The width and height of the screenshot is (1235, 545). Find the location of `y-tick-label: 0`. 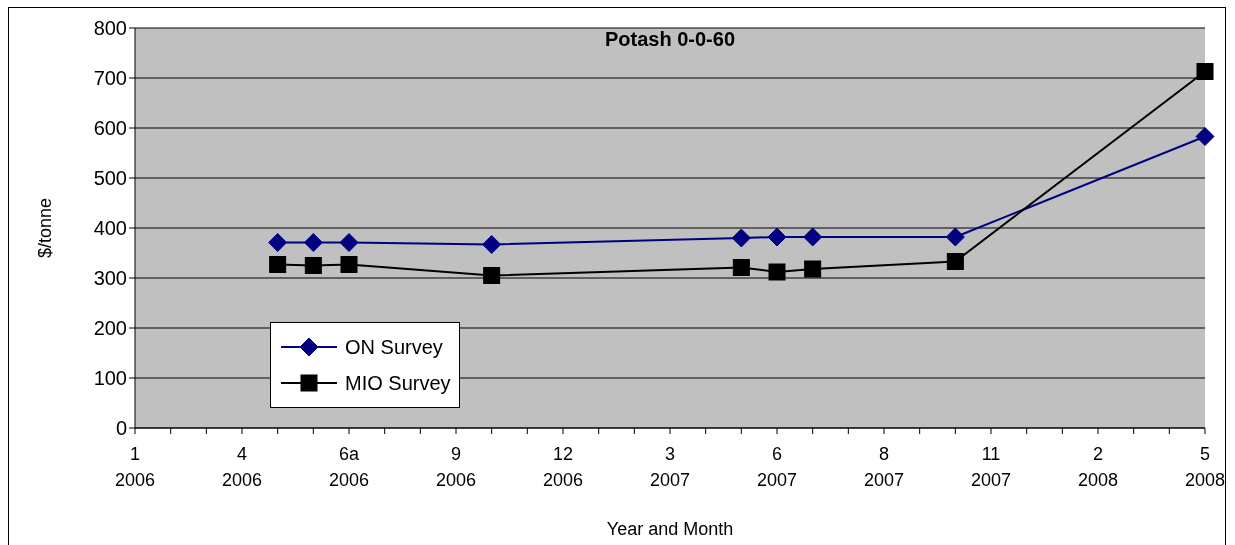

y-tick-label: 0 is located at coordinates (121, 428).